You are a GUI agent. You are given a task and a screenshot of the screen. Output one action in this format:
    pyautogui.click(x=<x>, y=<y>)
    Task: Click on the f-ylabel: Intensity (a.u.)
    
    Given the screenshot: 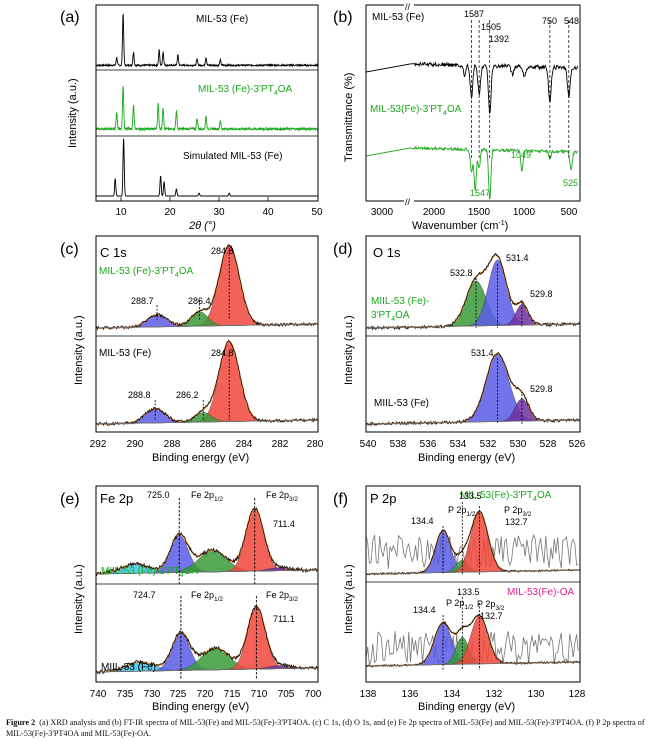 What is the action you would take?
    pyautogui.click(x=349, y=599)
    